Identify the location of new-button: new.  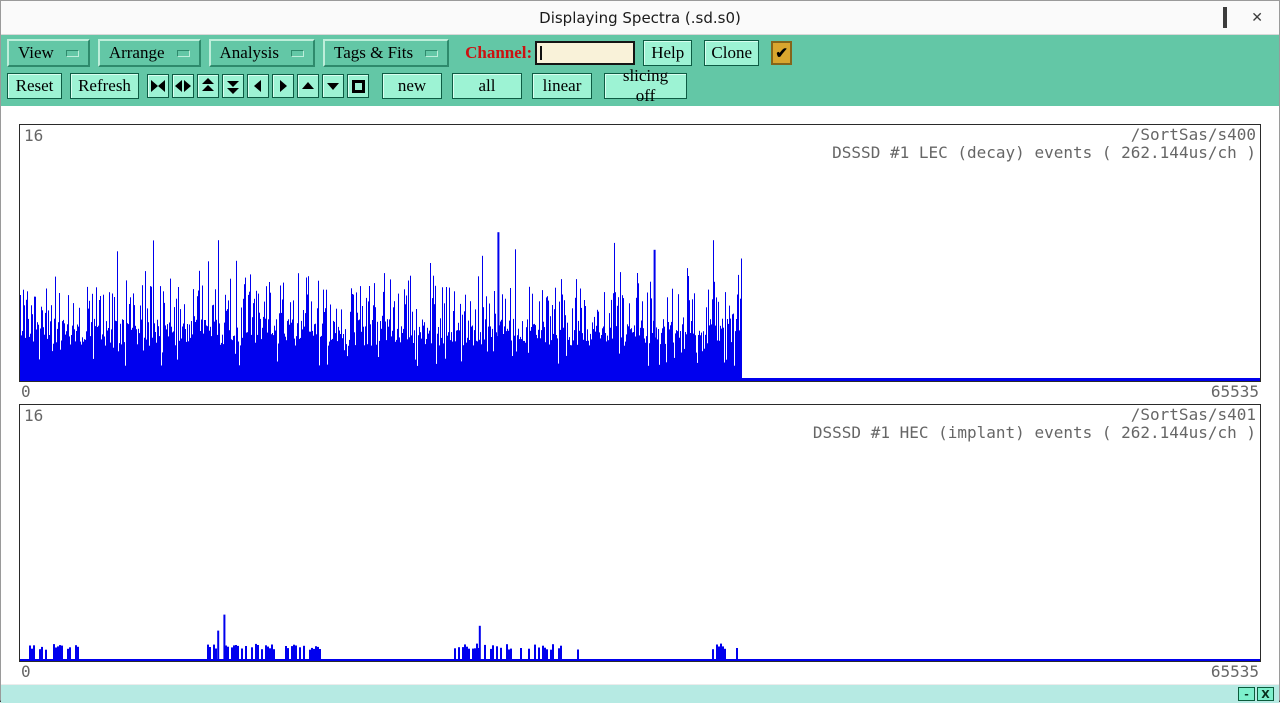
(412, 86).